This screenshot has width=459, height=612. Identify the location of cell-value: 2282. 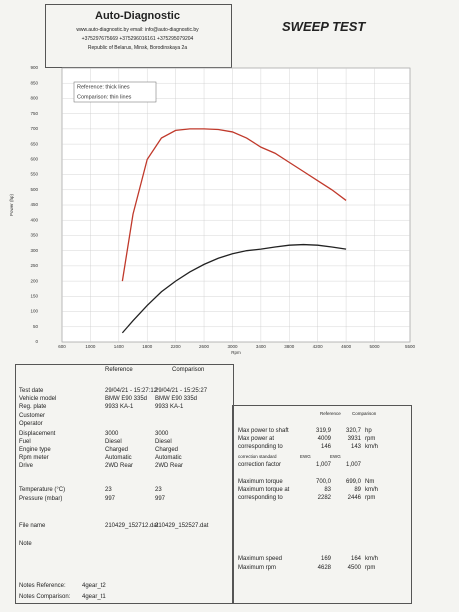
(324, 498).